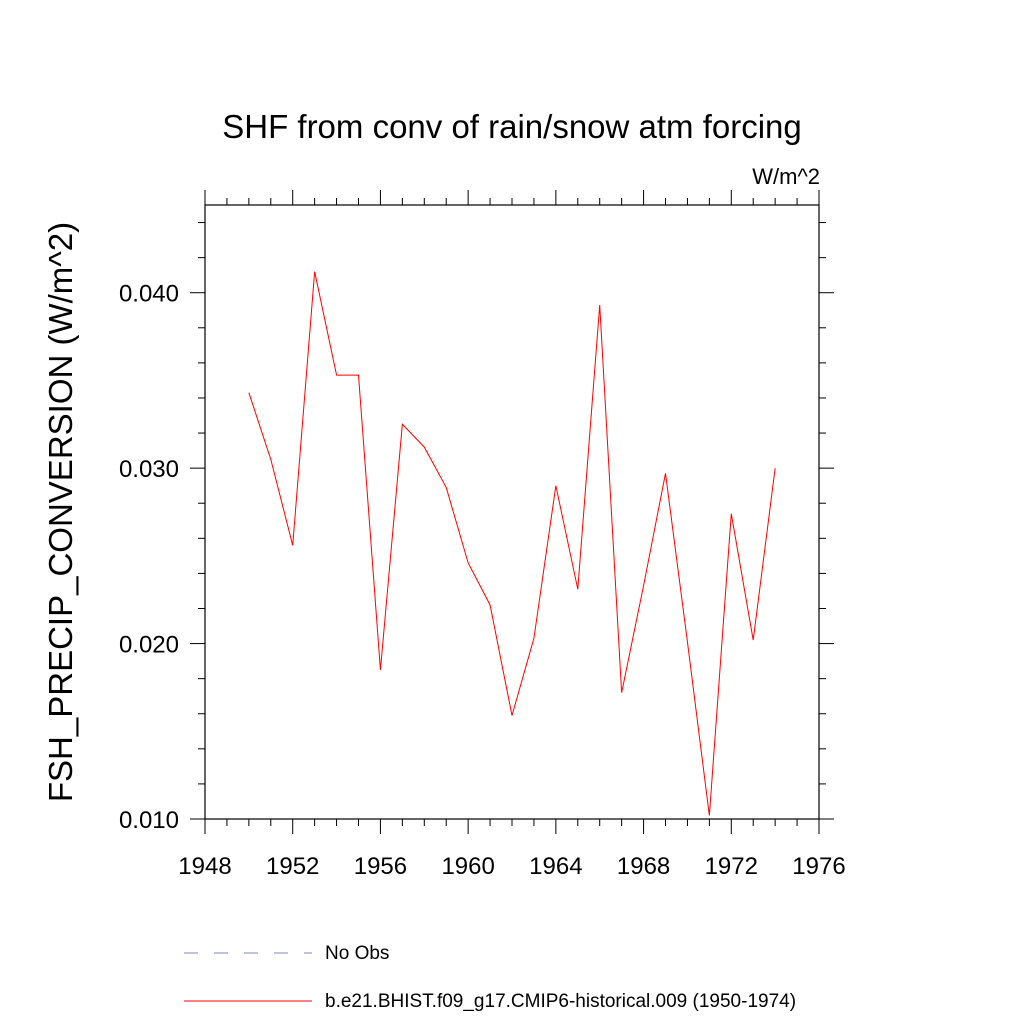  Describe the element at coordinates (357, 953) in the screenshot. I see `legend-label-no-obs: No Obs` at that location.